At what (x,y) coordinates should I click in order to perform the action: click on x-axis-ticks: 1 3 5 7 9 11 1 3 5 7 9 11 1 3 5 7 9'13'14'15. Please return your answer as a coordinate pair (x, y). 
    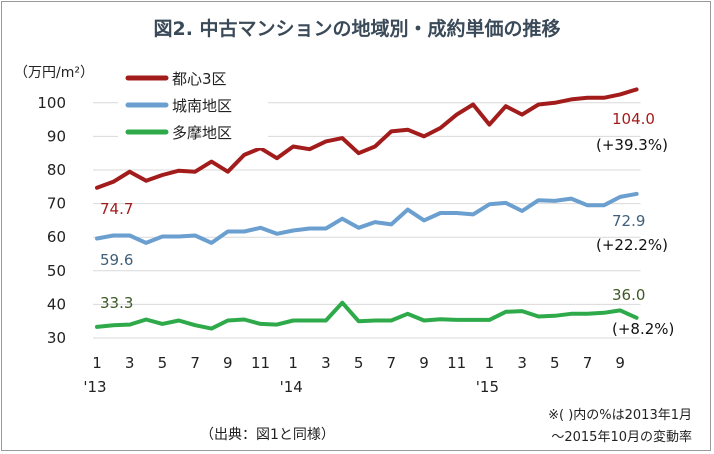
    Looking at the image, I should click on (354, 375).